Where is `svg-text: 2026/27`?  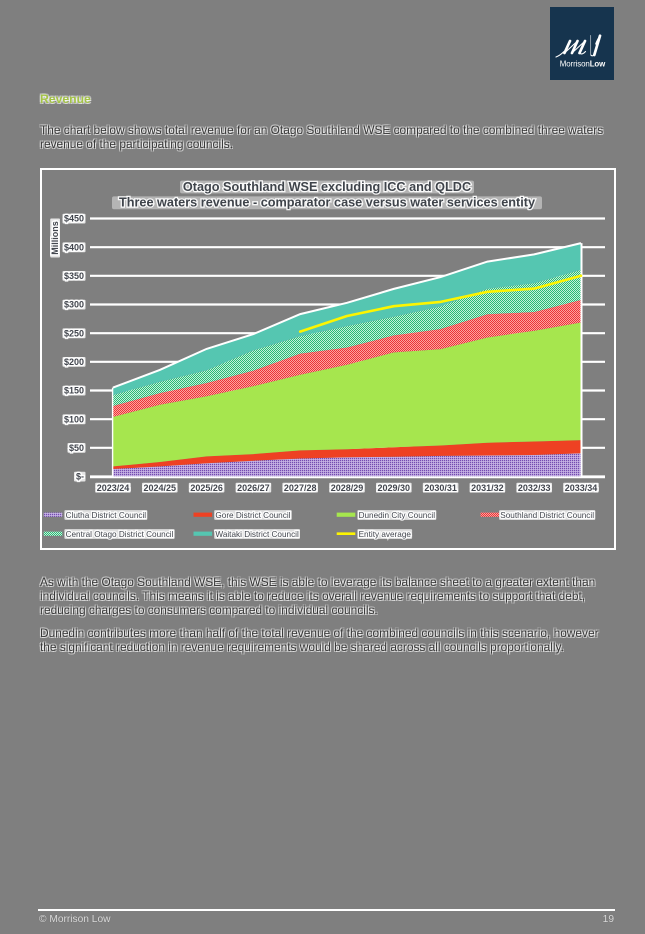 svg-text: 2026/27 is located at coordinates (253, 488).